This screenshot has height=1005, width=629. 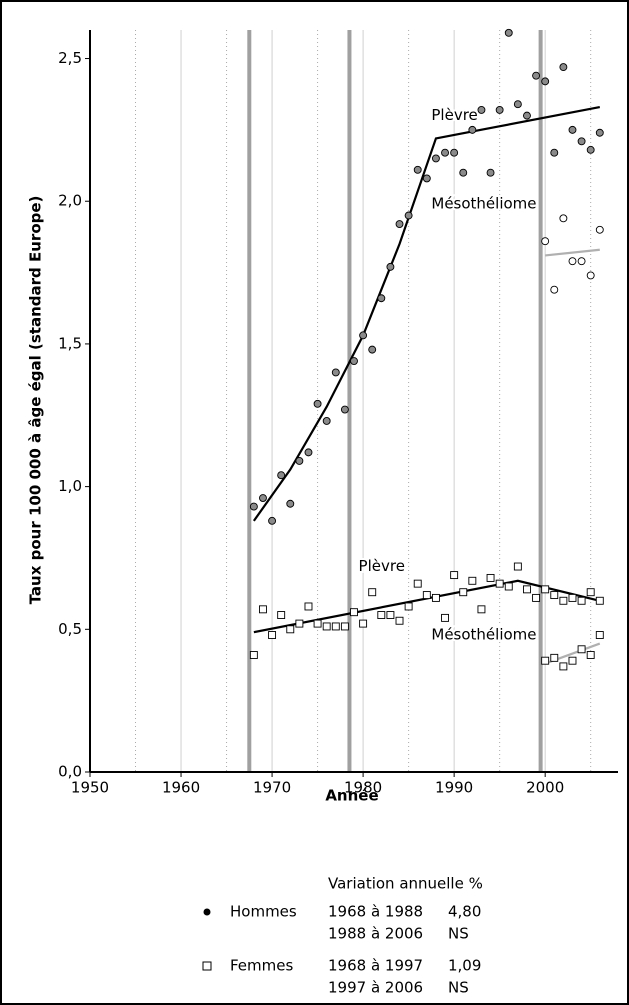 What do you see at coordinates (181, 788) in the screenshot?
I see `x-tick-label: 1960` at bounding box center [181, 788].